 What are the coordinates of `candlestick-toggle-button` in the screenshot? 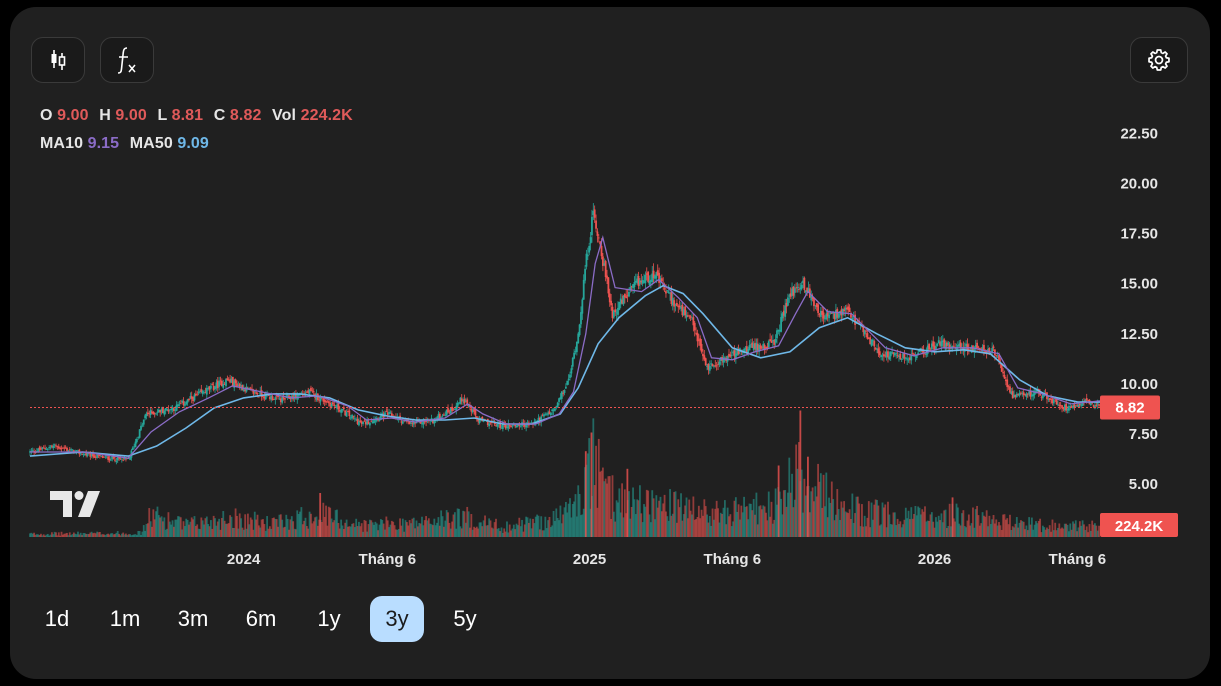 It's located at (58, 60).